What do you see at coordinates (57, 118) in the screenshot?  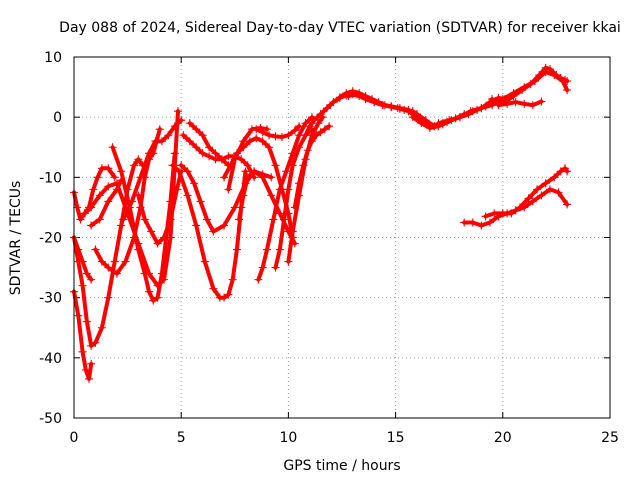 I see `y-tick-label: 0` at bounding box center [57, 118].